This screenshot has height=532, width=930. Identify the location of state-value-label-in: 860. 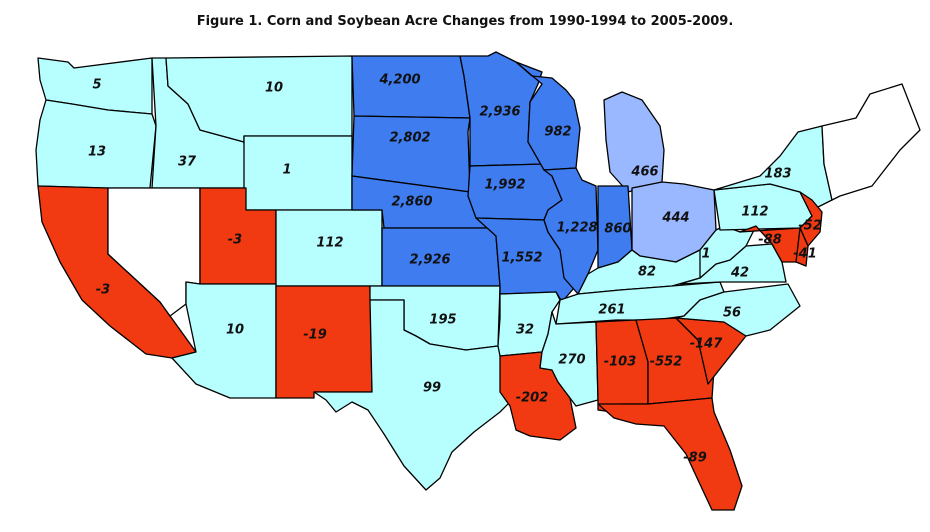
(617, 229).